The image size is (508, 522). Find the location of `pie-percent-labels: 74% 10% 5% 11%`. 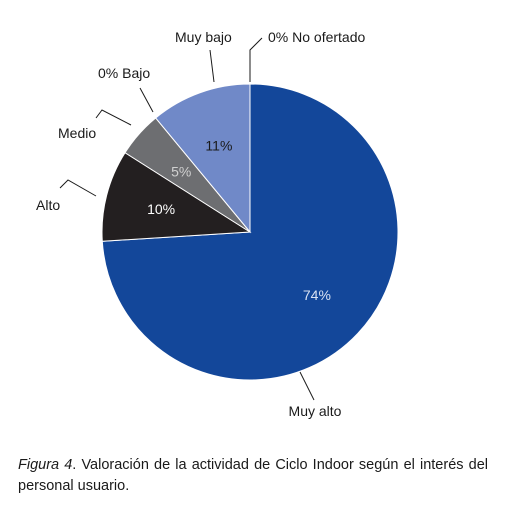

pie-percent-labels: 74% 10% 5% 11% is located at coordinates (239, 220).